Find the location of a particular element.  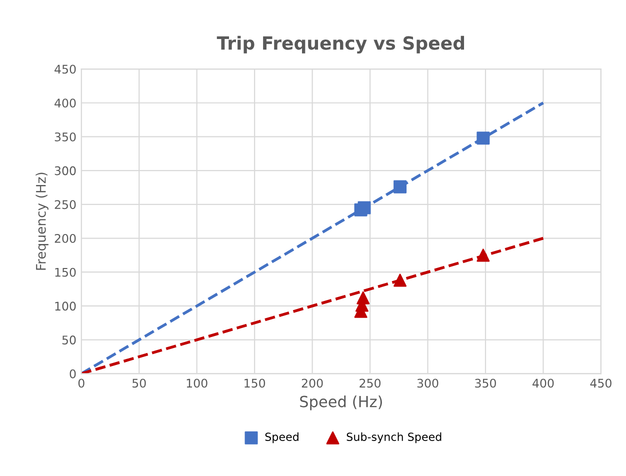

y-tick-label: 100 is located at coordinates (65, 306).